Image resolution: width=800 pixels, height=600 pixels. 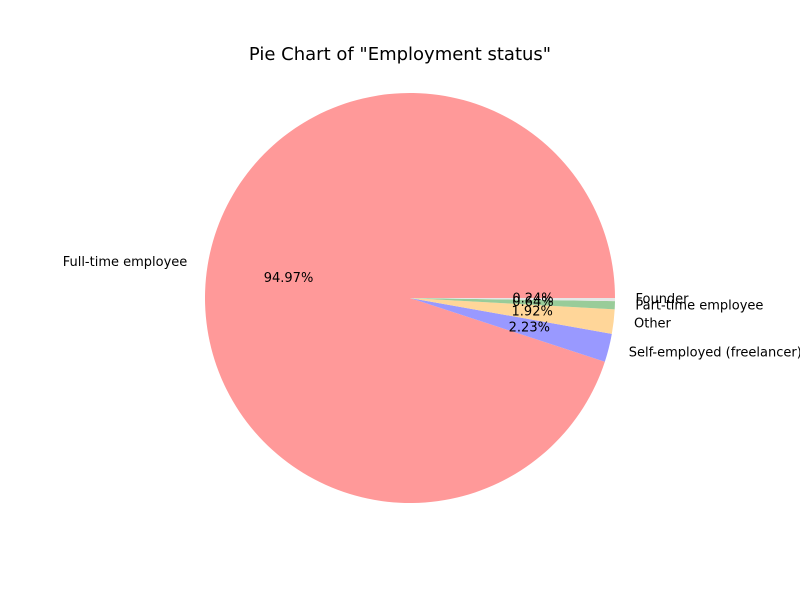 What do you see at coordinates (289, 278) in the screenshot?
I see `slice-percent-full-time-employee: 94.97%` at bounding box center [289, 278].